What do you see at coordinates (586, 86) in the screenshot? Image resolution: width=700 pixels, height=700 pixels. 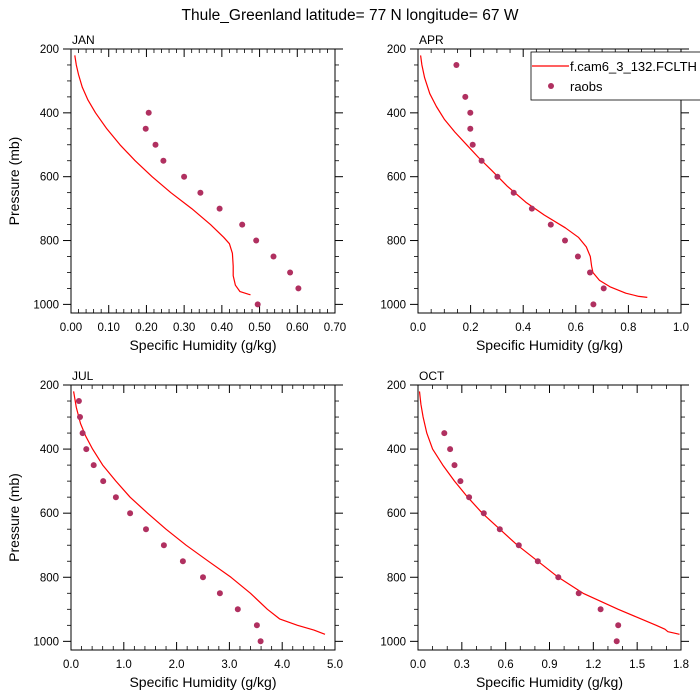 I see `legend-label-obs: raobs` at bounding box center [586, 86].